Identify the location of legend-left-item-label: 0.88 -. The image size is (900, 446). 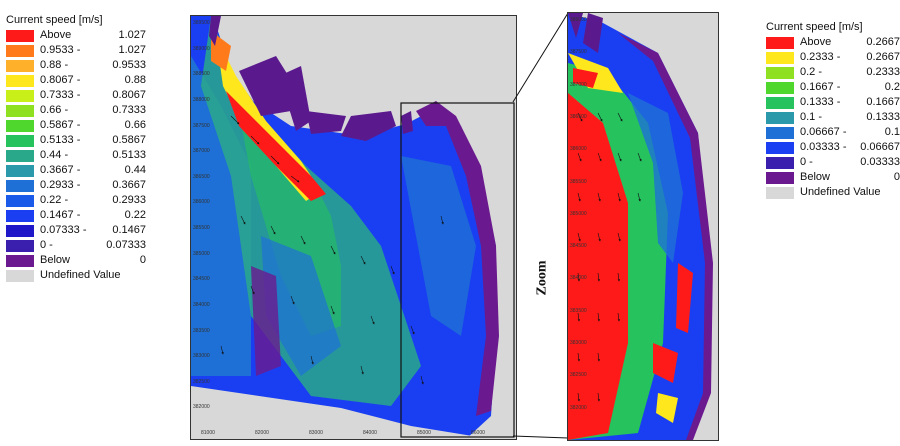
(54, 65).